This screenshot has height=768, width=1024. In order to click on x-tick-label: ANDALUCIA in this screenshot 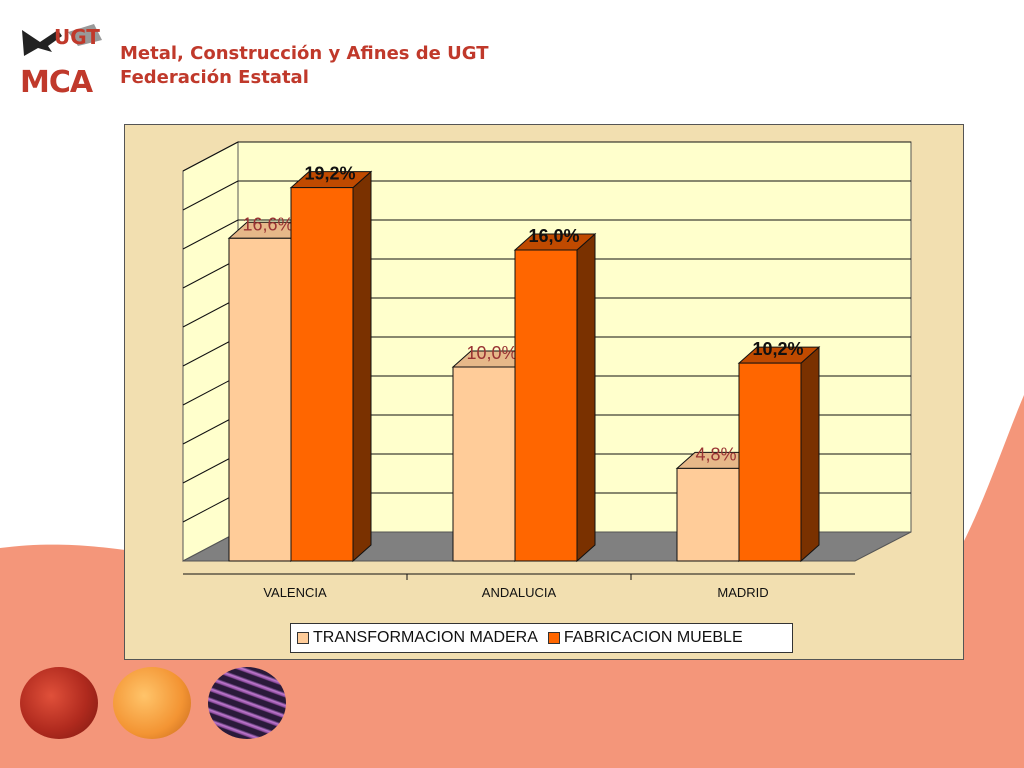, I will do `click(519, 592)`.